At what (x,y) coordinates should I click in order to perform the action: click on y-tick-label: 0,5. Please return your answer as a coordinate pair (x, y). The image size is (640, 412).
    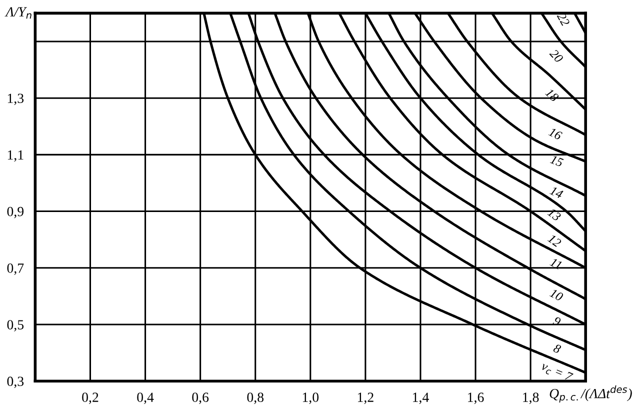
    Looking at the image, I should click on (15, 326).